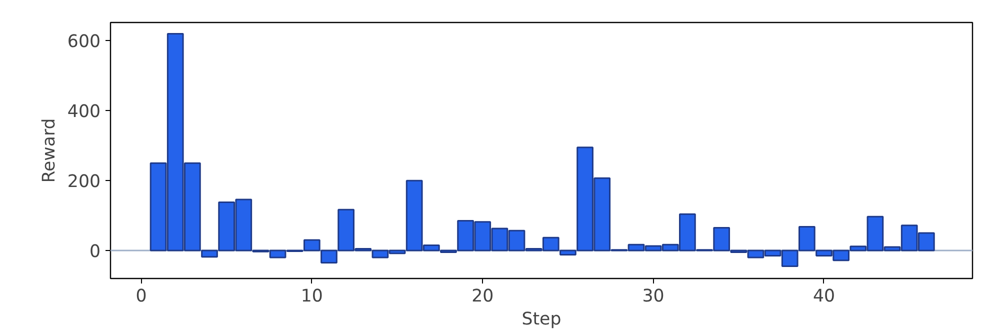 Image resolution: width=997 pixels, height=332 pixels. Describe the element at coordinates (542, 320) in the screenshot. I see `x-axis-title: Step` at that location.